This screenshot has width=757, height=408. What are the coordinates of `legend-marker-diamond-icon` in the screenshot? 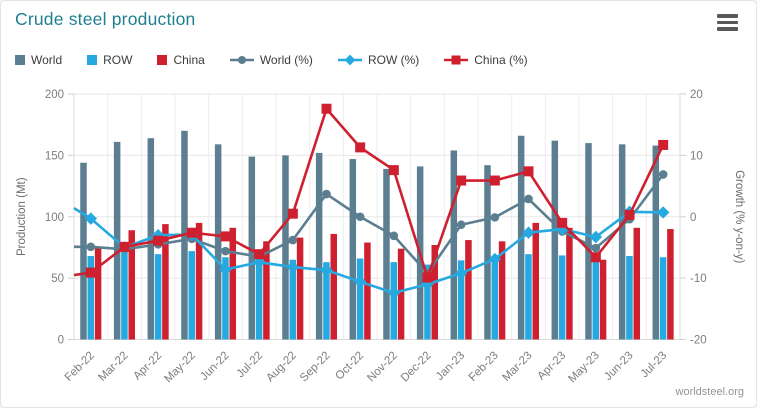 It's located at (349, 60).